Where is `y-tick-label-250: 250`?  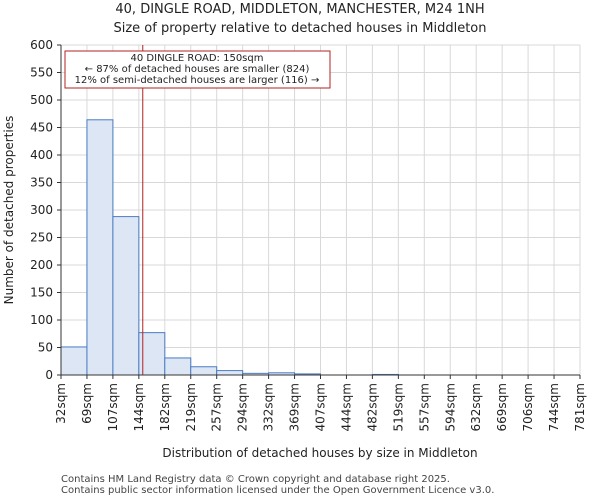
y-tick-label-250: 250 is located at coordinates (41, 238).